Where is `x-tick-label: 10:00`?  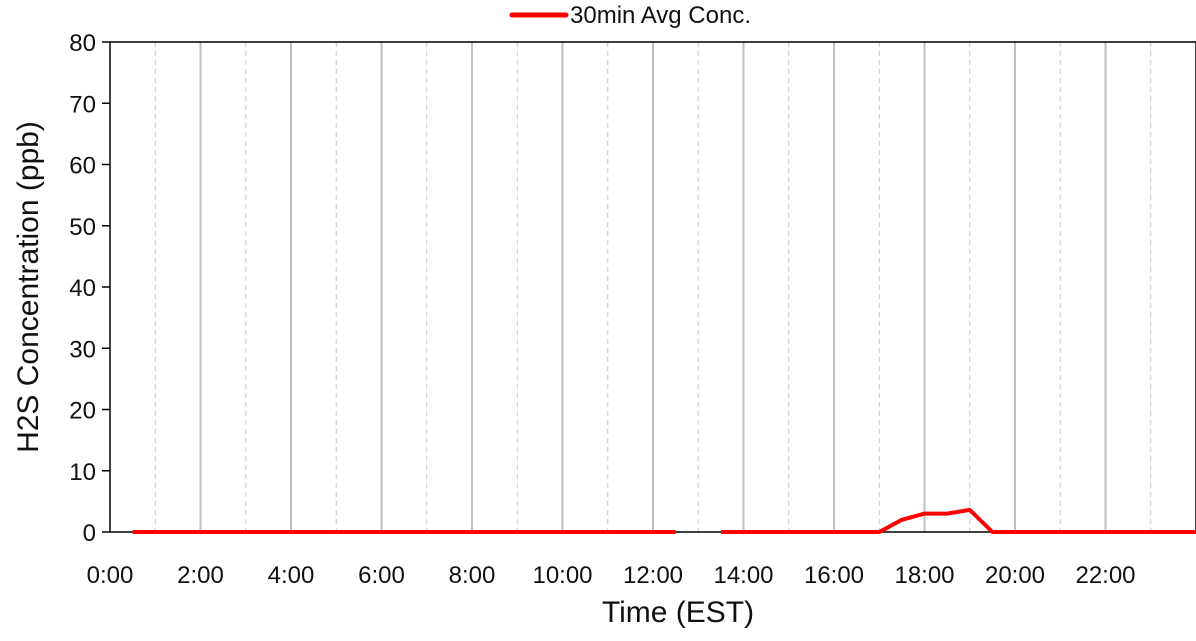 x-tick-label: 10:00 is located at coordinates (562, 575).